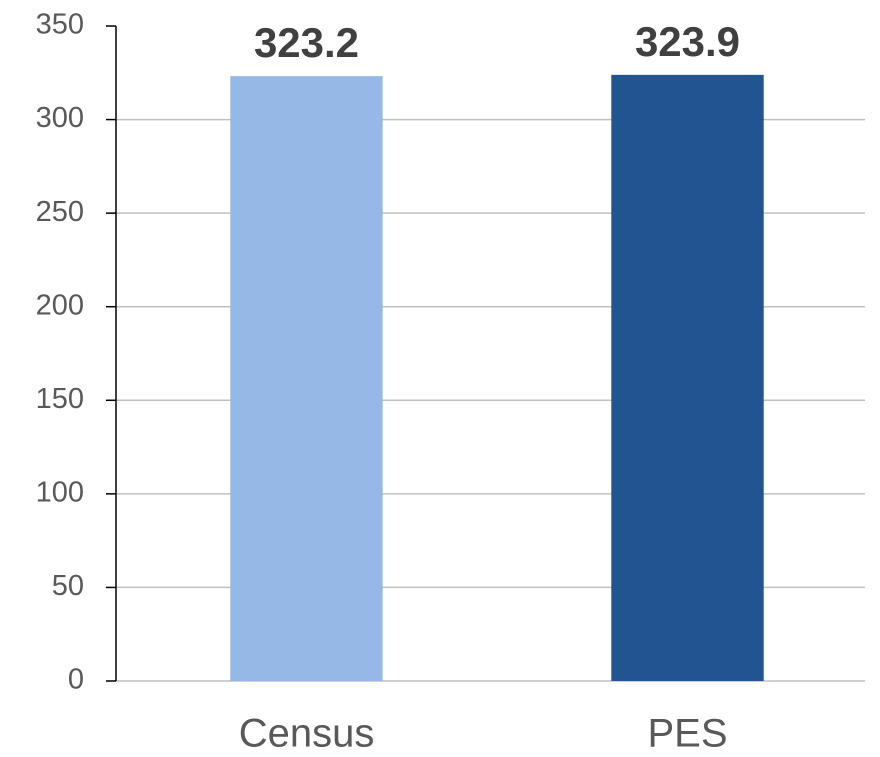 The width and height of the screenshot is (880, 757). Describe the element at coordinates (60, 399) in the screenshot. I see `y-tick-label: 150` at that location.